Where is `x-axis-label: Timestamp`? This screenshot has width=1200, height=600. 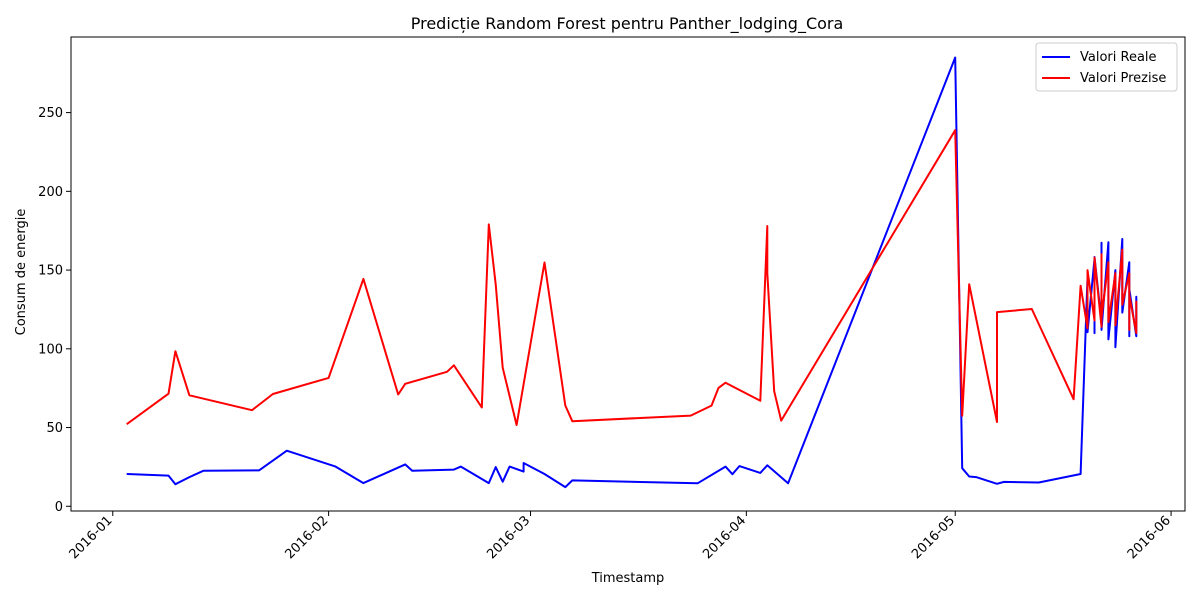 x-axis-label: Timestamp is located at coordinates (628, 578).